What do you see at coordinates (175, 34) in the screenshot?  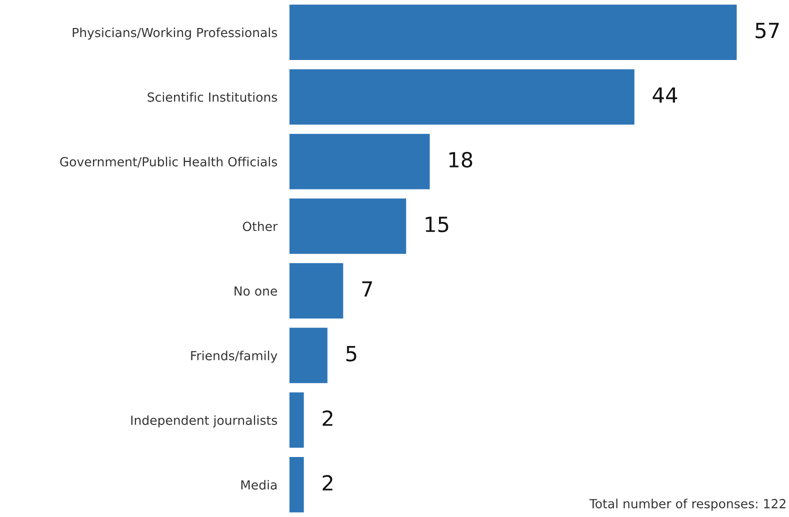 I see `y-tick-label: Physicians/Working Professionals` at bounding box center [175, 34].